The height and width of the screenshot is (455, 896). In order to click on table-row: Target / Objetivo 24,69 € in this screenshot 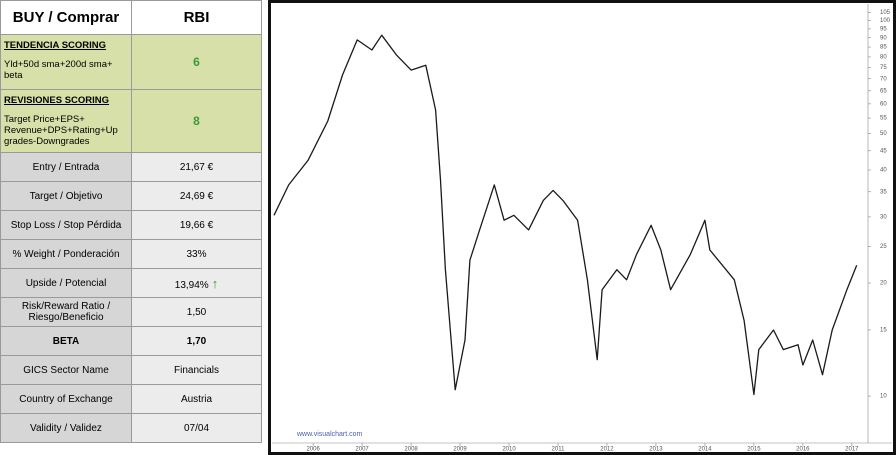, I will do `click(131, 196)`.